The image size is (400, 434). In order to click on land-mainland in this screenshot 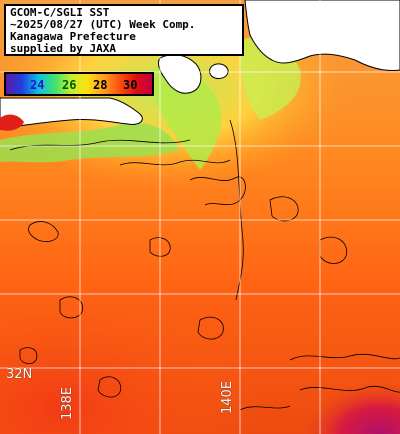, I will do `click(322, 35)`.